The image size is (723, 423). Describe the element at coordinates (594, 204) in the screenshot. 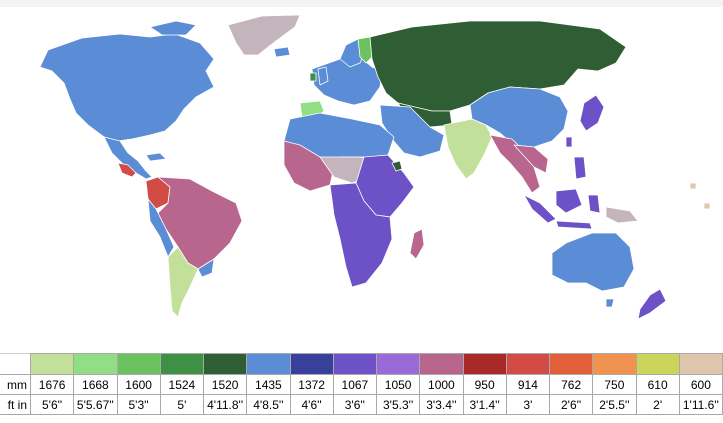

I see `region-sulawesi` at that location.